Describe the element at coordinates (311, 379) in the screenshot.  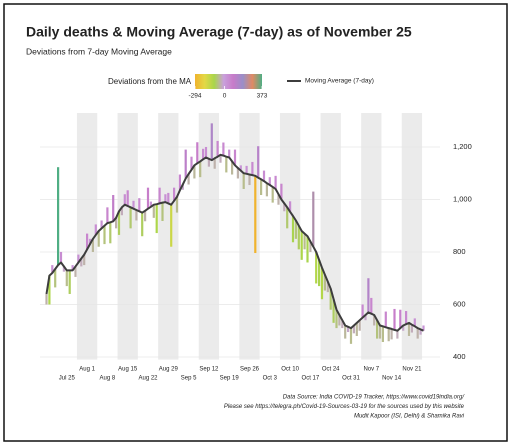
I see `x-tick-label: Oct 17` at that location.